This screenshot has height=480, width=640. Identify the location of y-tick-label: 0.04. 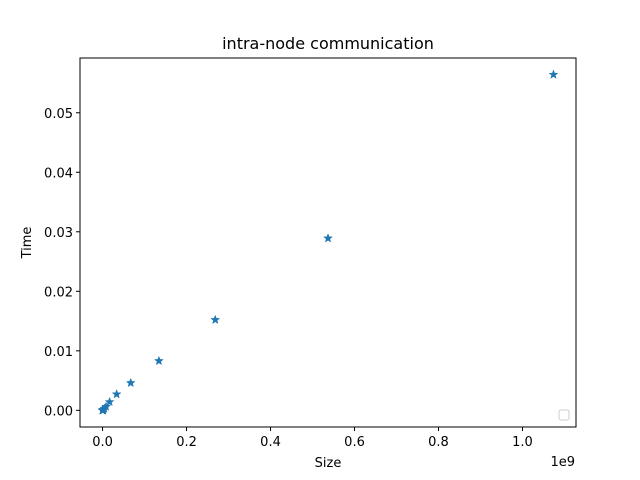
(58, 173).